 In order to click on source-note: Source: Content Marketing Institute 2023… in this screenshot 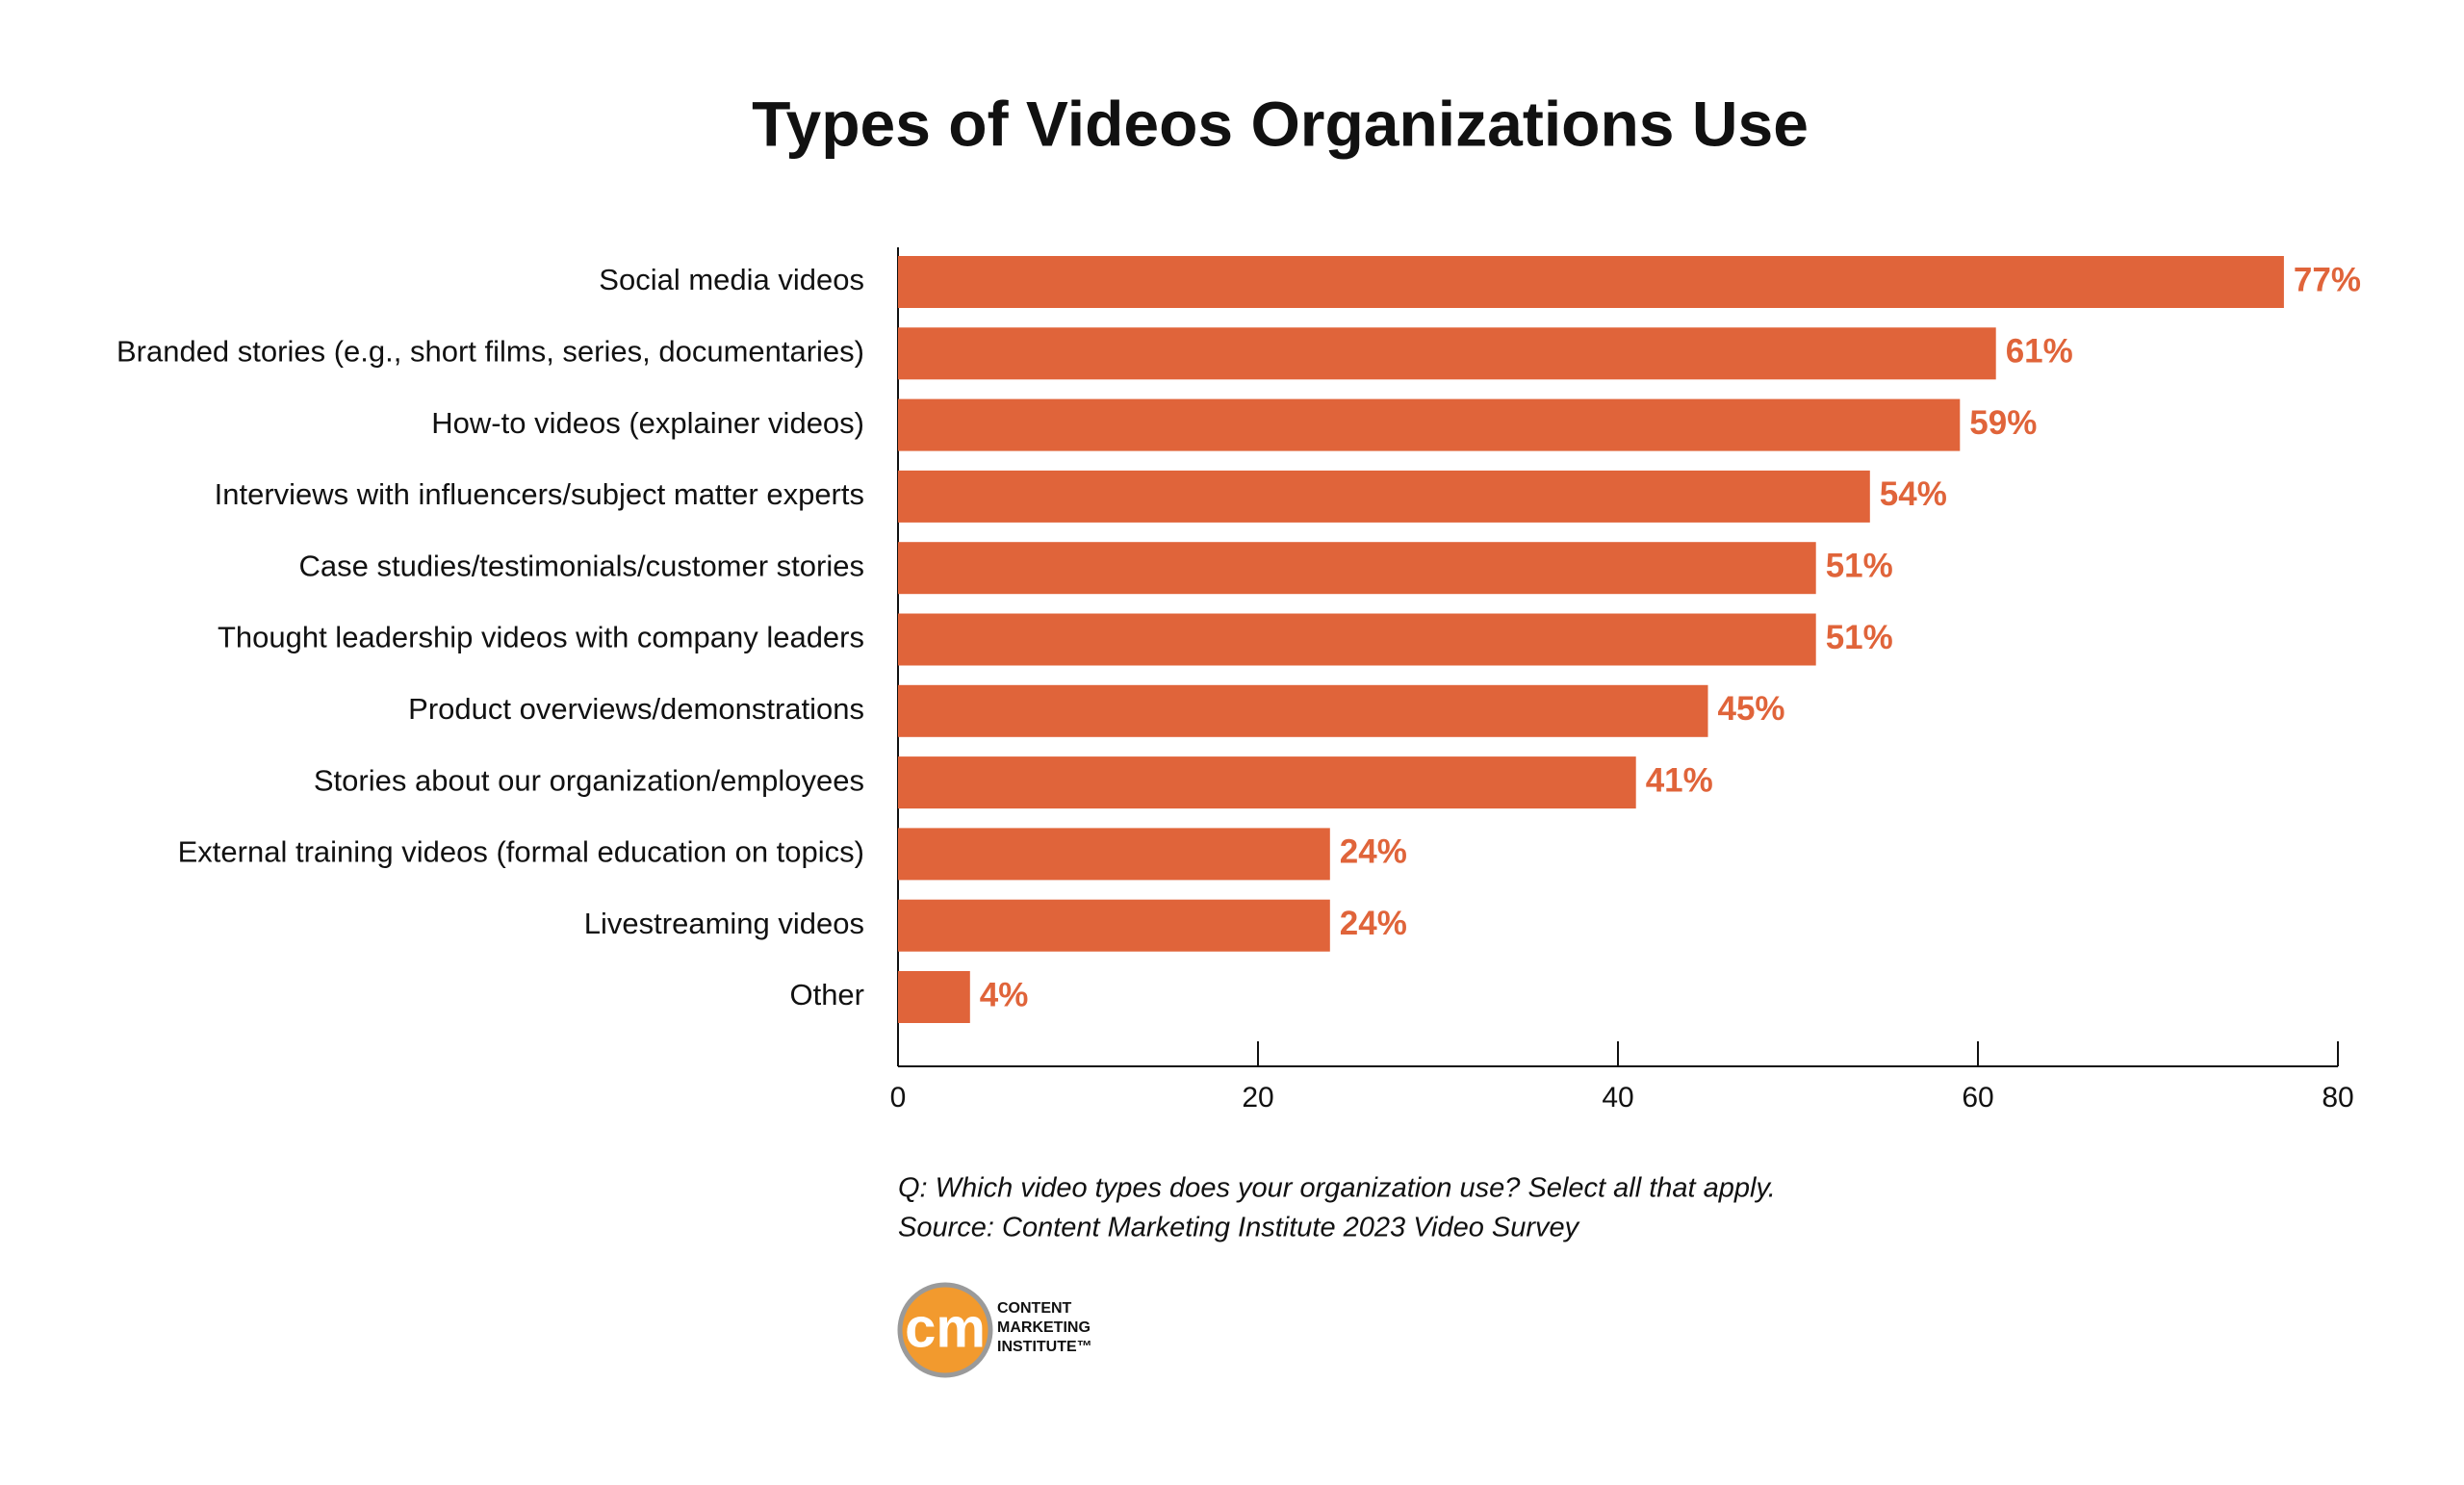, I will do `click(1239, 1228)`.